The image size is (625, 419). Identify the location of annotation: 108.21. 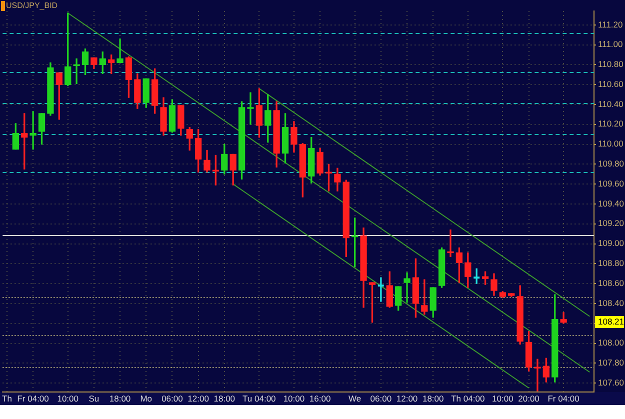
(611, 321).